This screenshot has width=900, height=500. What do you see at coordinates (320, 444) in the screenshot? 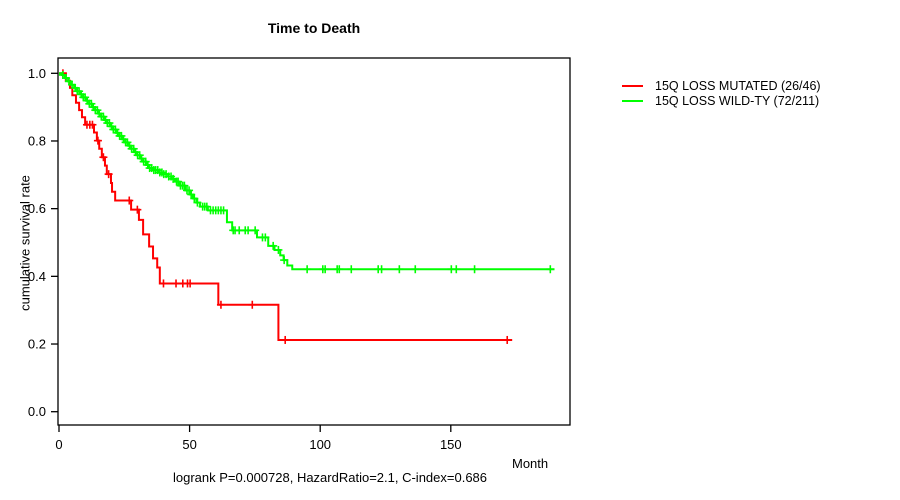
I see `x-tick-label: 100` at bounding box center [320, 444].